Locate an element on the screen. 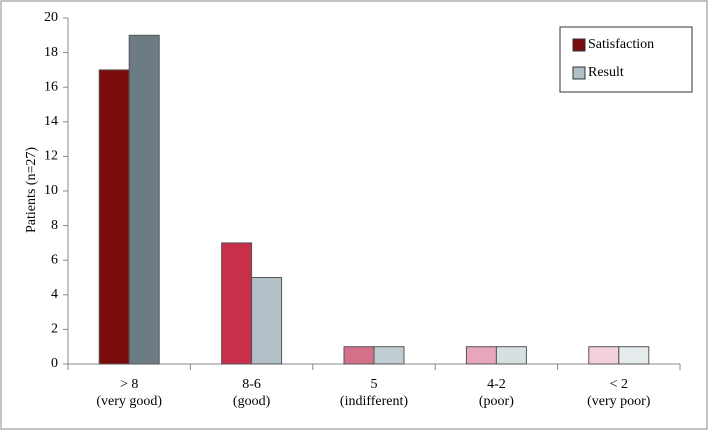  y-tick-label: 8 is located at coordinates (54, 225).